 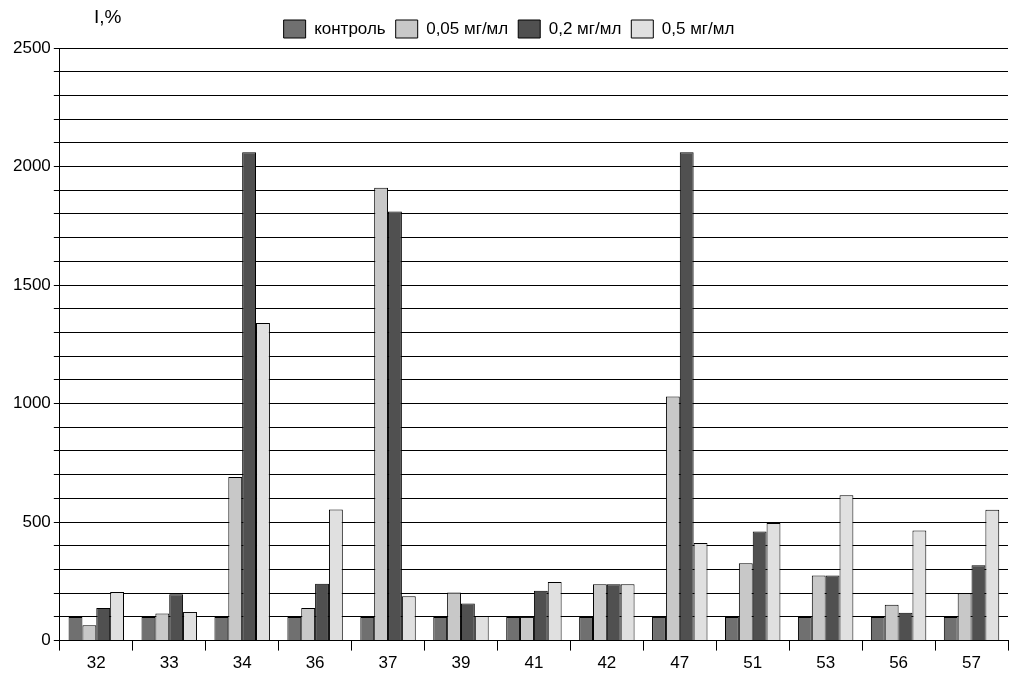 What do you see at coordinates (350, 28) in the screenshot?
I see `legend-label: контроль` at bounding box center [350, 28].